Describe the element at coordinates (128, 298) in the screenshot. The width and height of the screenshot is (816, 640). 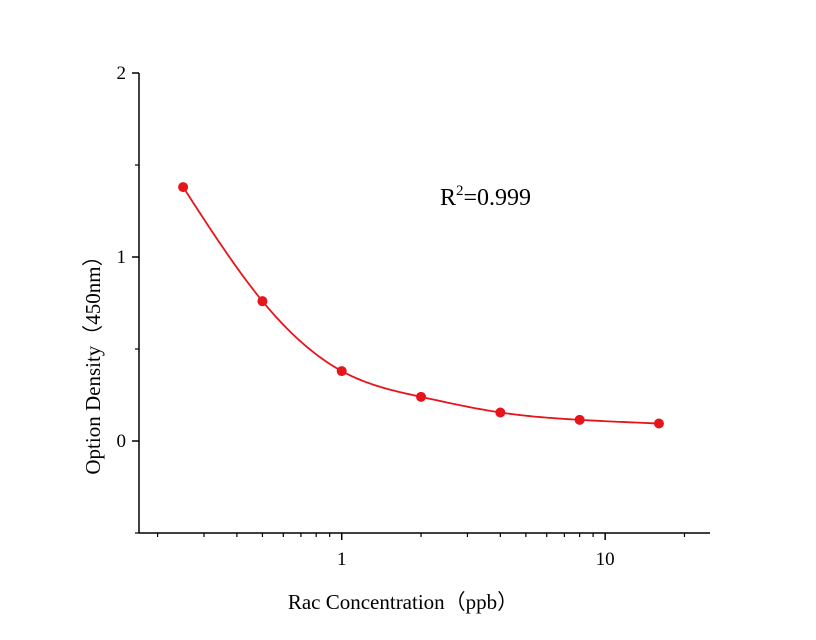
I see `y-axis-ticks: 0 1 2` at that location.